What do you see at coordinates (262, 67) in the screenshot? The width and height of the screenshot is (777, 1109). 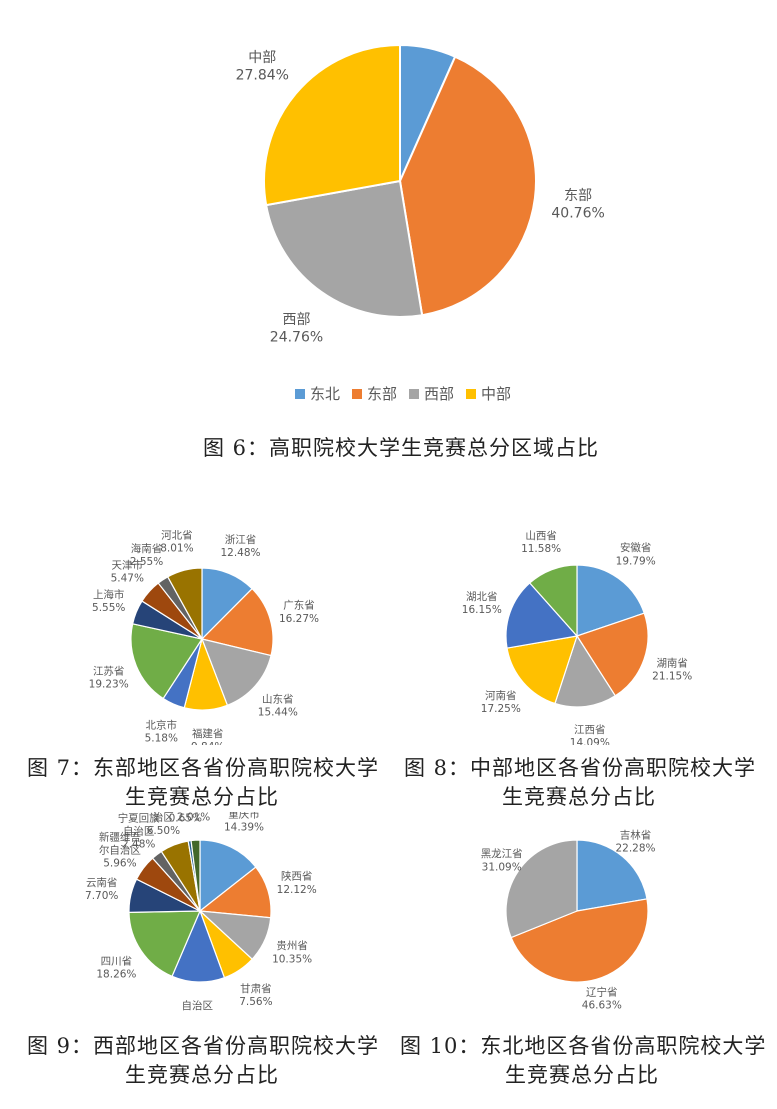 I see `slice-label: 中部 27.84%` at bounding box center [262, 67].